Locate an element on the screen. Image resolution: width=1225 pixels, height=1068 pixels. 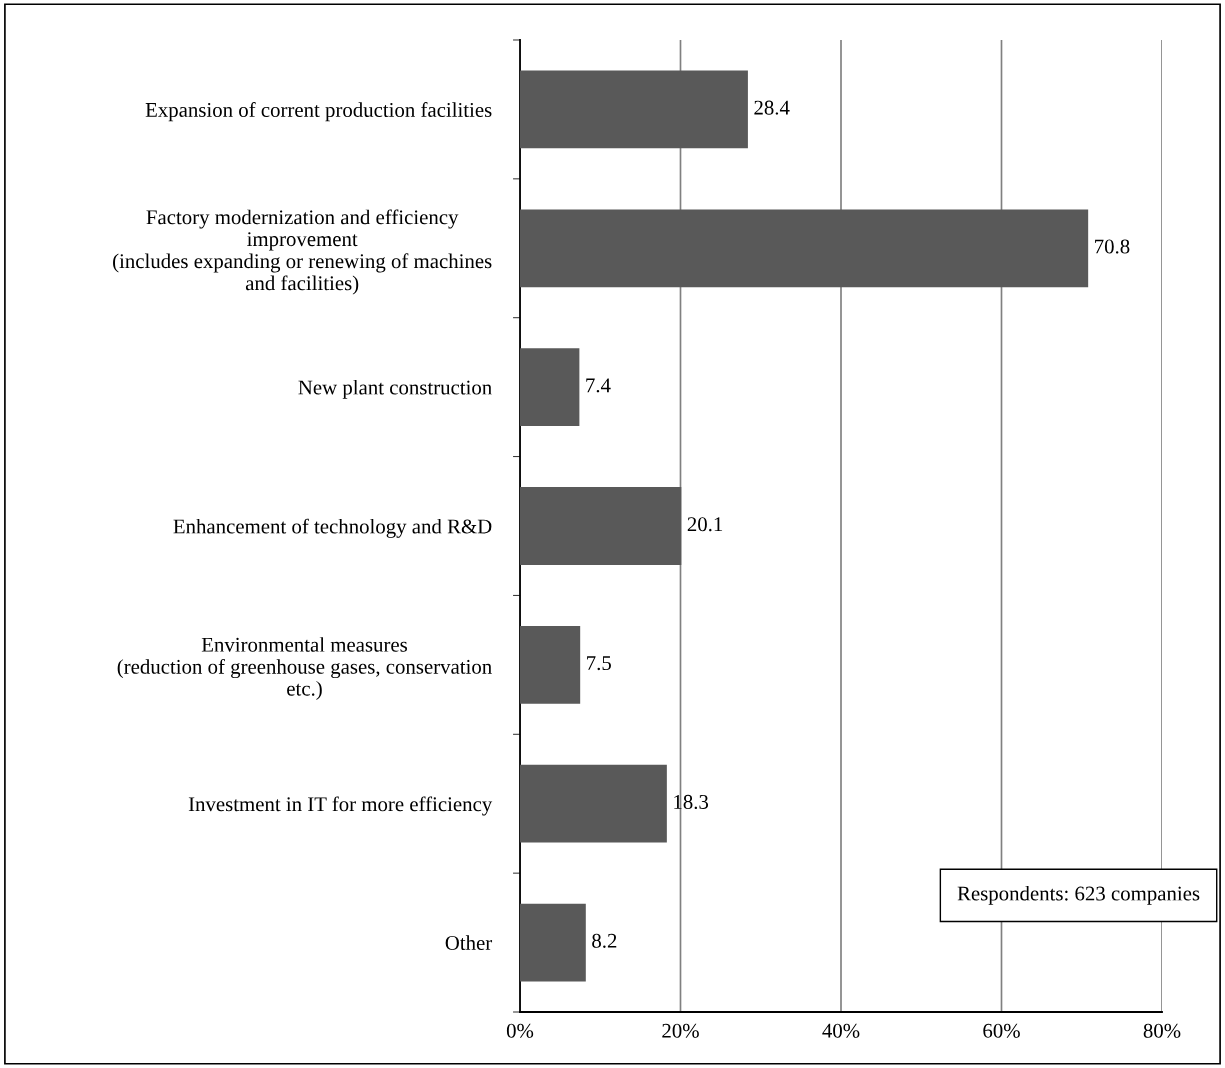
x-tick-label: 80% is located at coordinates (1162, 1030).